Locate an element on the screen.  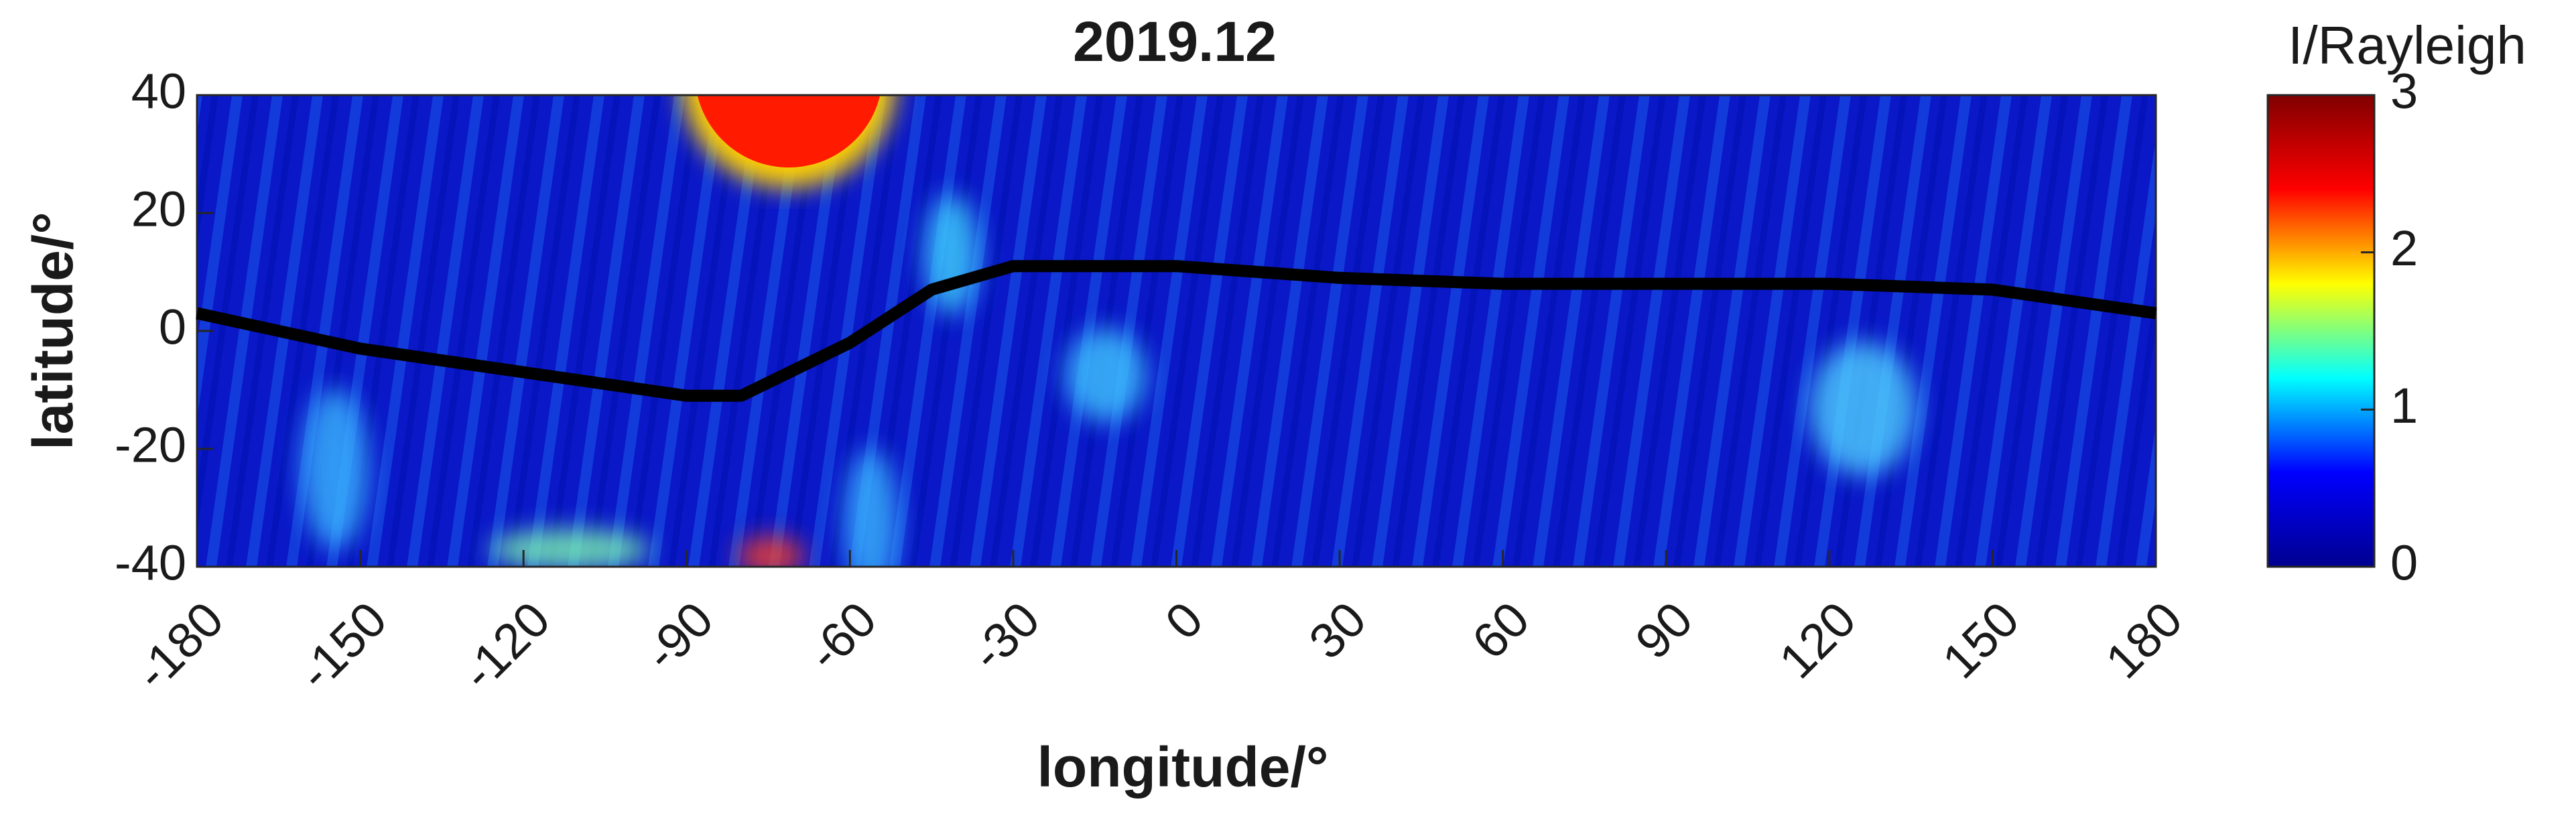
y-axis-label: latitude/° is located at coordinates (52, 331).